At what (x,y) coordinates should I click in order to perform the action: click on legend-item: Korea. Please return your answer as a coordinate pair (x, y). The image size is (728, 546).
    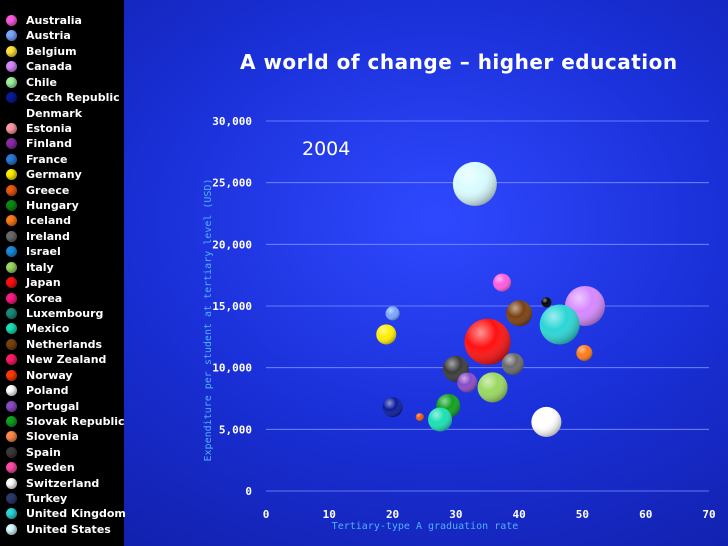
    Looking at the image, I should click on (34, 298).